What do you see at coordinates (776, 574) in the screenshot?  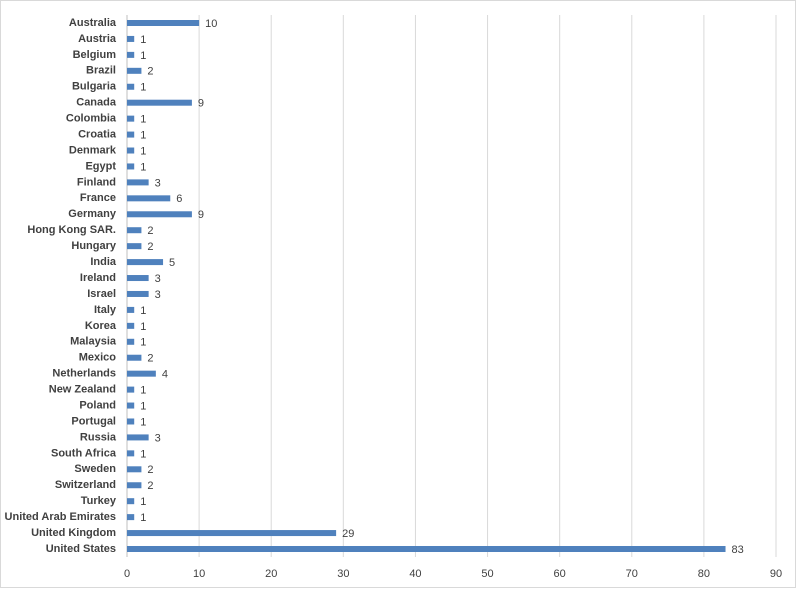 I see `x-tick-label: 90` at bounding box center [776, 574].